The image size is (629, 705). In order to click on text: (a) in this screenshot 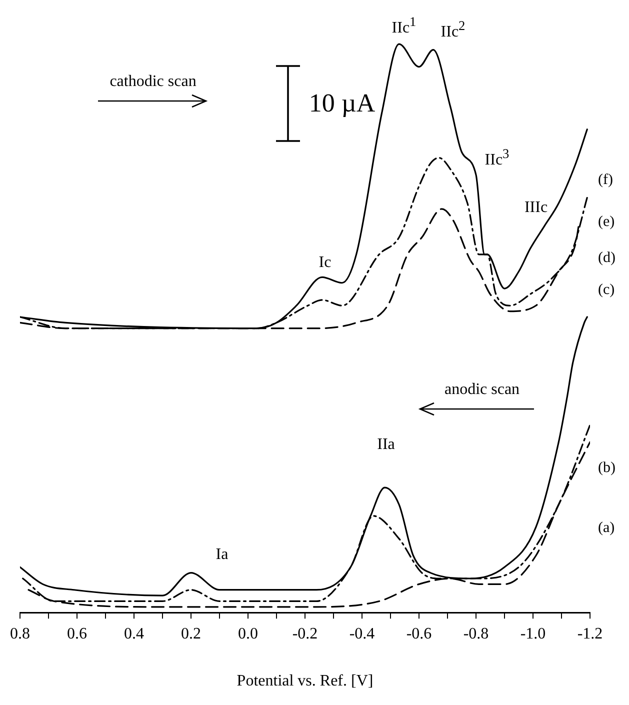, I will do `click(606, 528)`.